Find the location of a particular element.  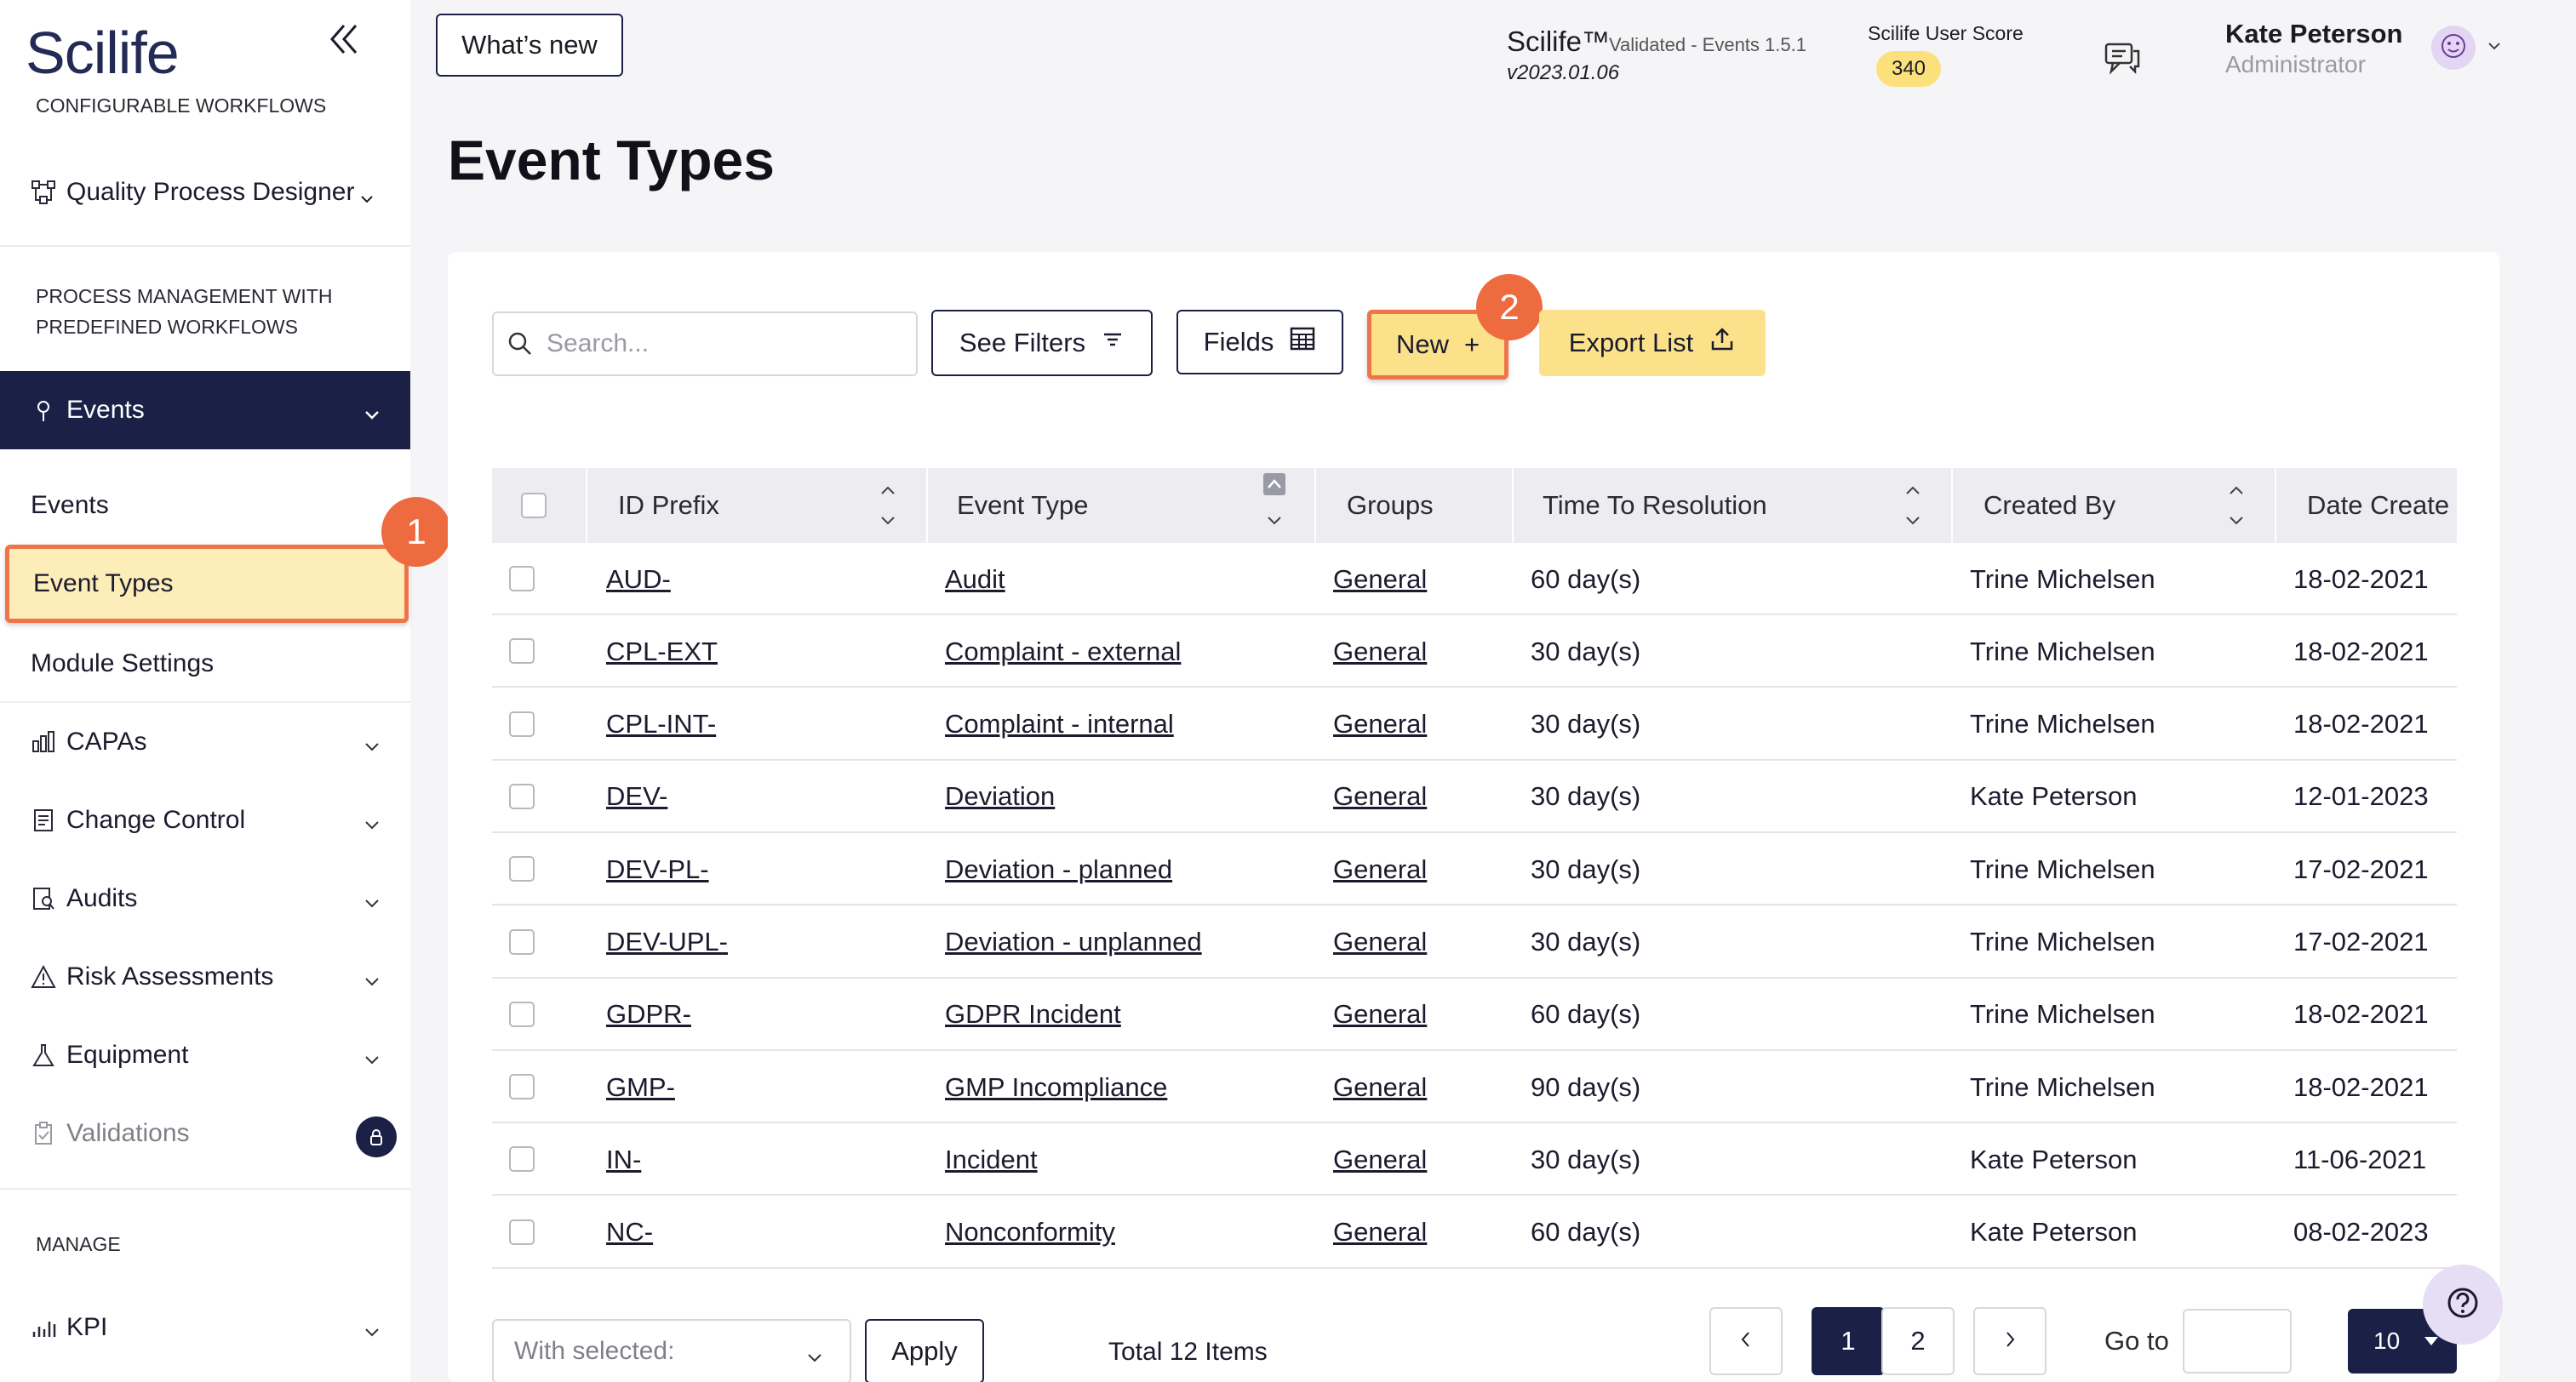

column-header-time-to-resolution: Time To Resolution is located at coordinates (1655, 505).